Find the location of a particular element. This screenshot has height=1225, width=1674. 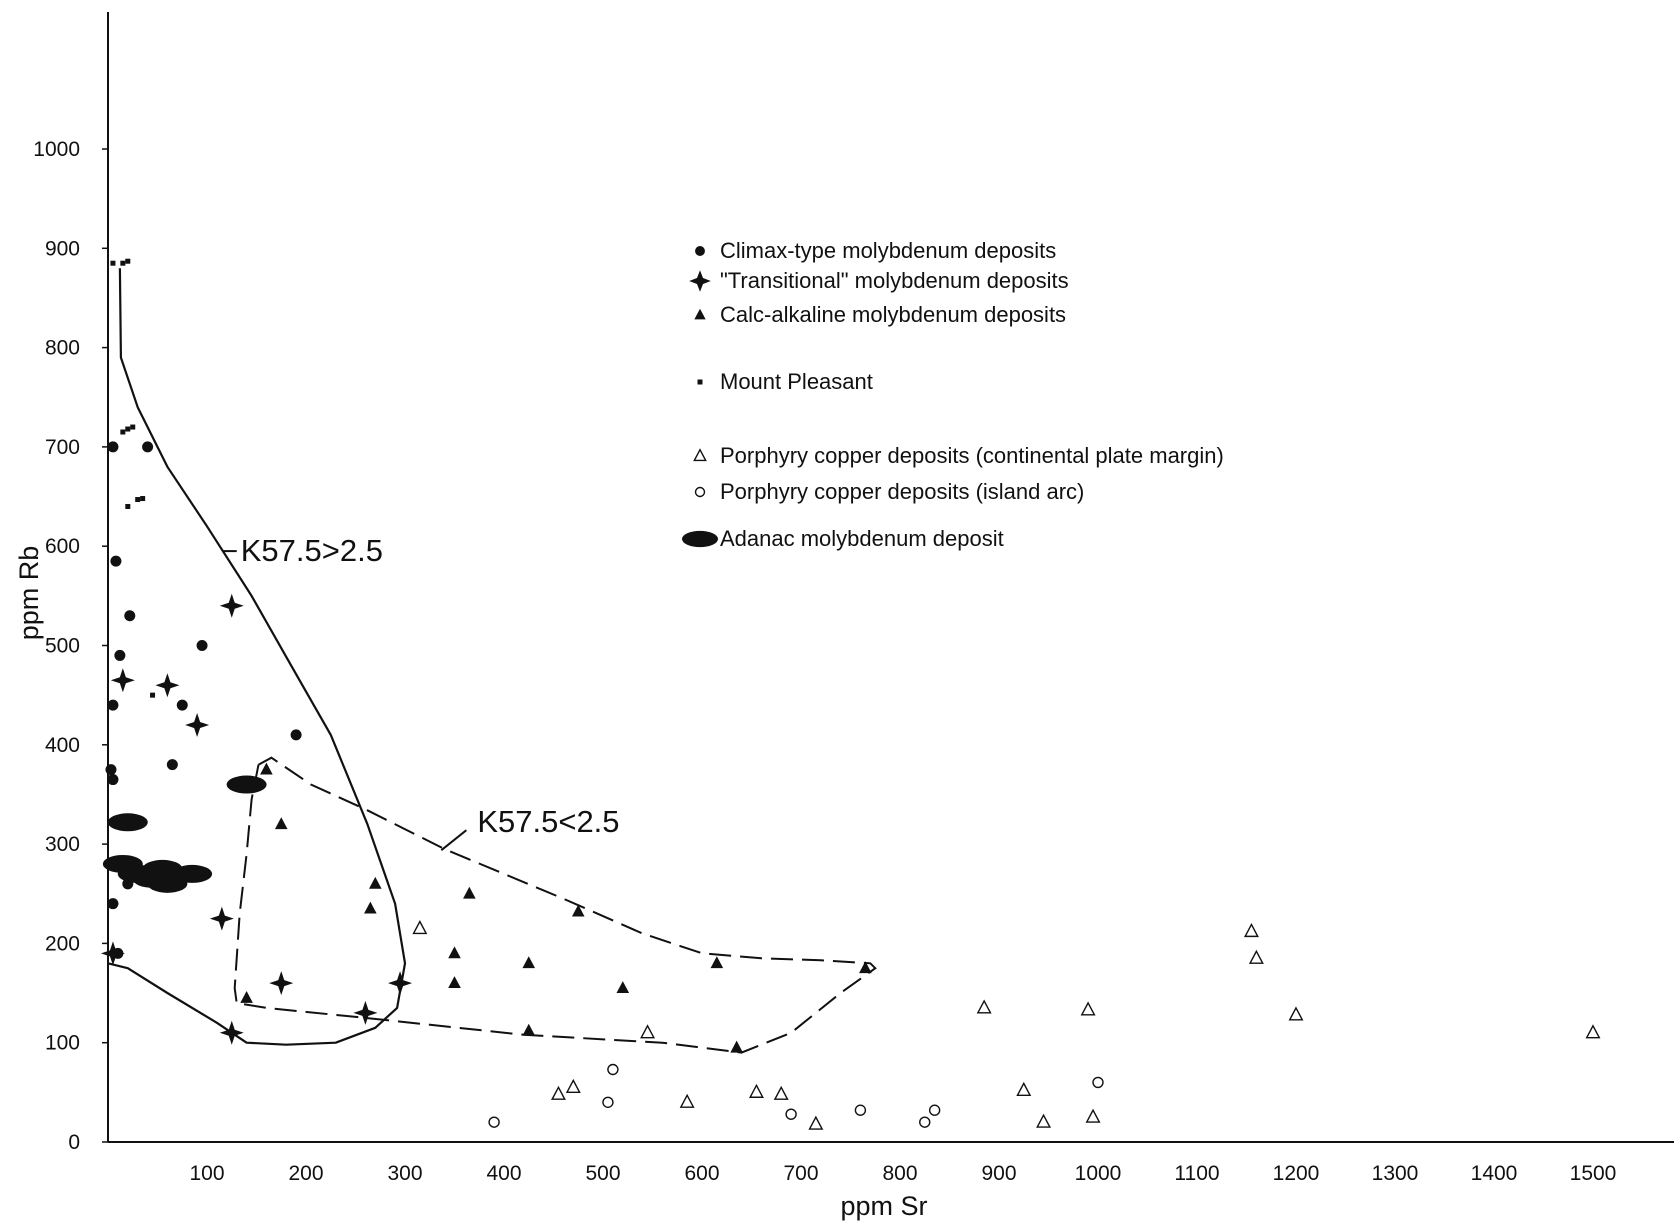

legend-item: Climax-type molybdenum deposits is located at coordinates (875, 250).